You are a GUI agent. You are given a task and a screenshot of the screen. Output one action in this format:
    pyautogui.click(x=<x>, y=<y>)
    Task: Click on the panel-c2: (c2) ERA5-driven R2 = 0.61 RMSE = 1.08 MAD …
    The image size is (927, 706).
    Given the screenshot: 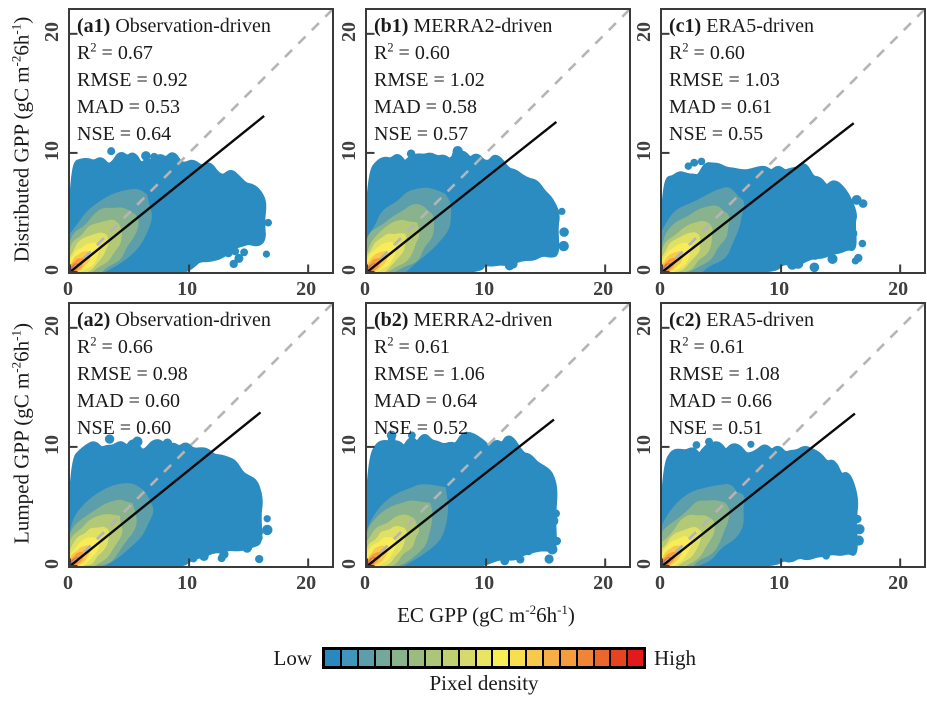 What is the action you would take?
    pyautogui.click(x=793, y=435)
    